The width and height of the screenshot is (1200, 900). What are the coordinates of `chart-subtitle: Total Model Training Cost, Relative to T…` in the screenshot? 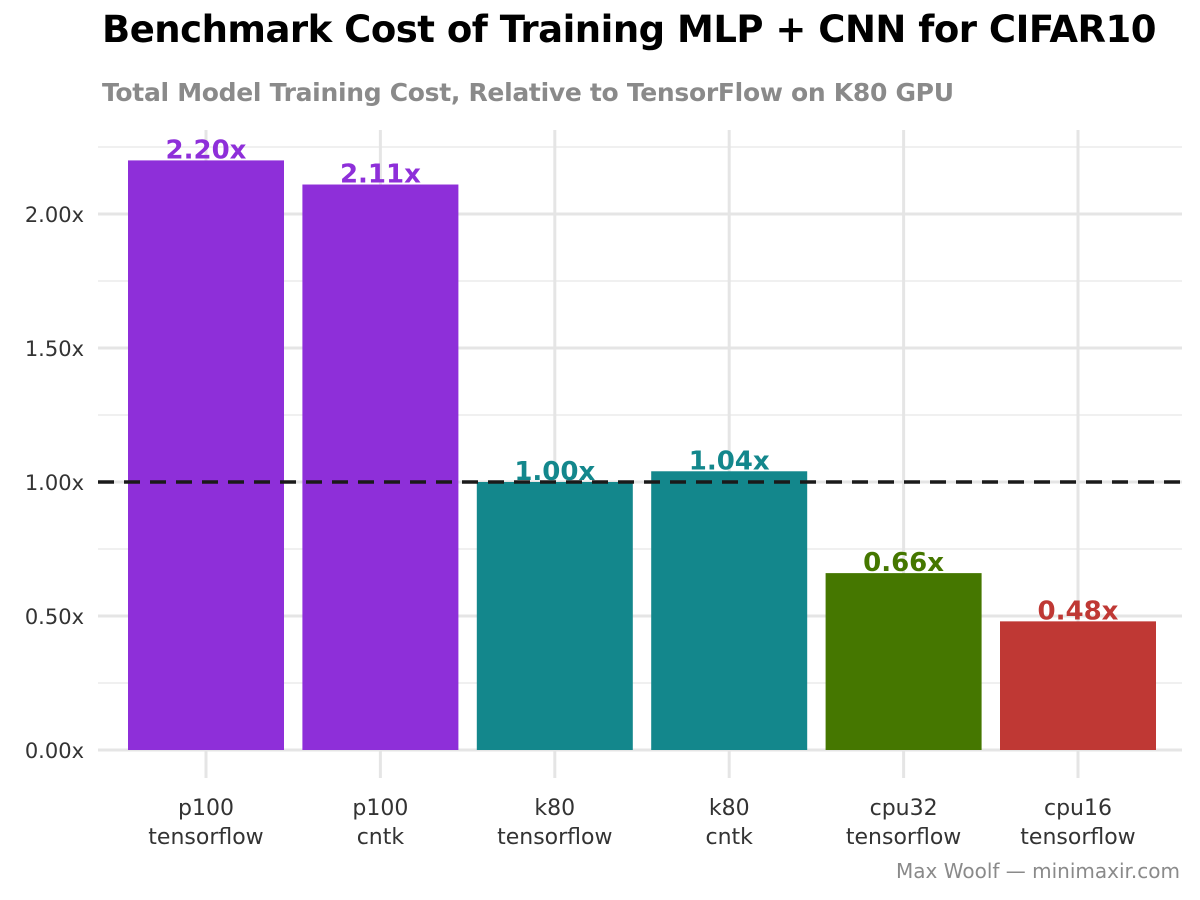 It's located at (528, 92).